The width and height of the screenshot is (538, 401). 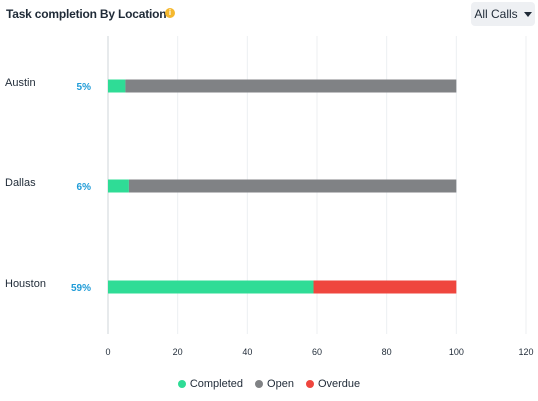 What do you see at coordinates (216, 384) in the screenshot?
I see `legend-label: Completed` at bounding box center [216, 384].